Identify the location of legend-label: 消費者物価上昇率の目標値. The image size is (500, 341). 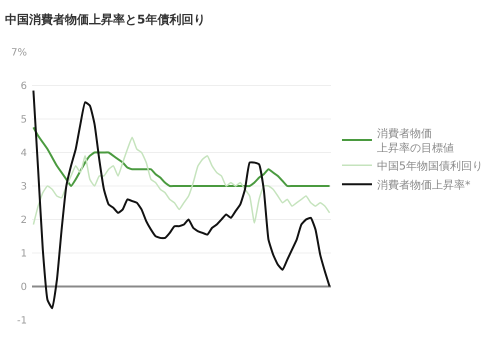
(415, 140).